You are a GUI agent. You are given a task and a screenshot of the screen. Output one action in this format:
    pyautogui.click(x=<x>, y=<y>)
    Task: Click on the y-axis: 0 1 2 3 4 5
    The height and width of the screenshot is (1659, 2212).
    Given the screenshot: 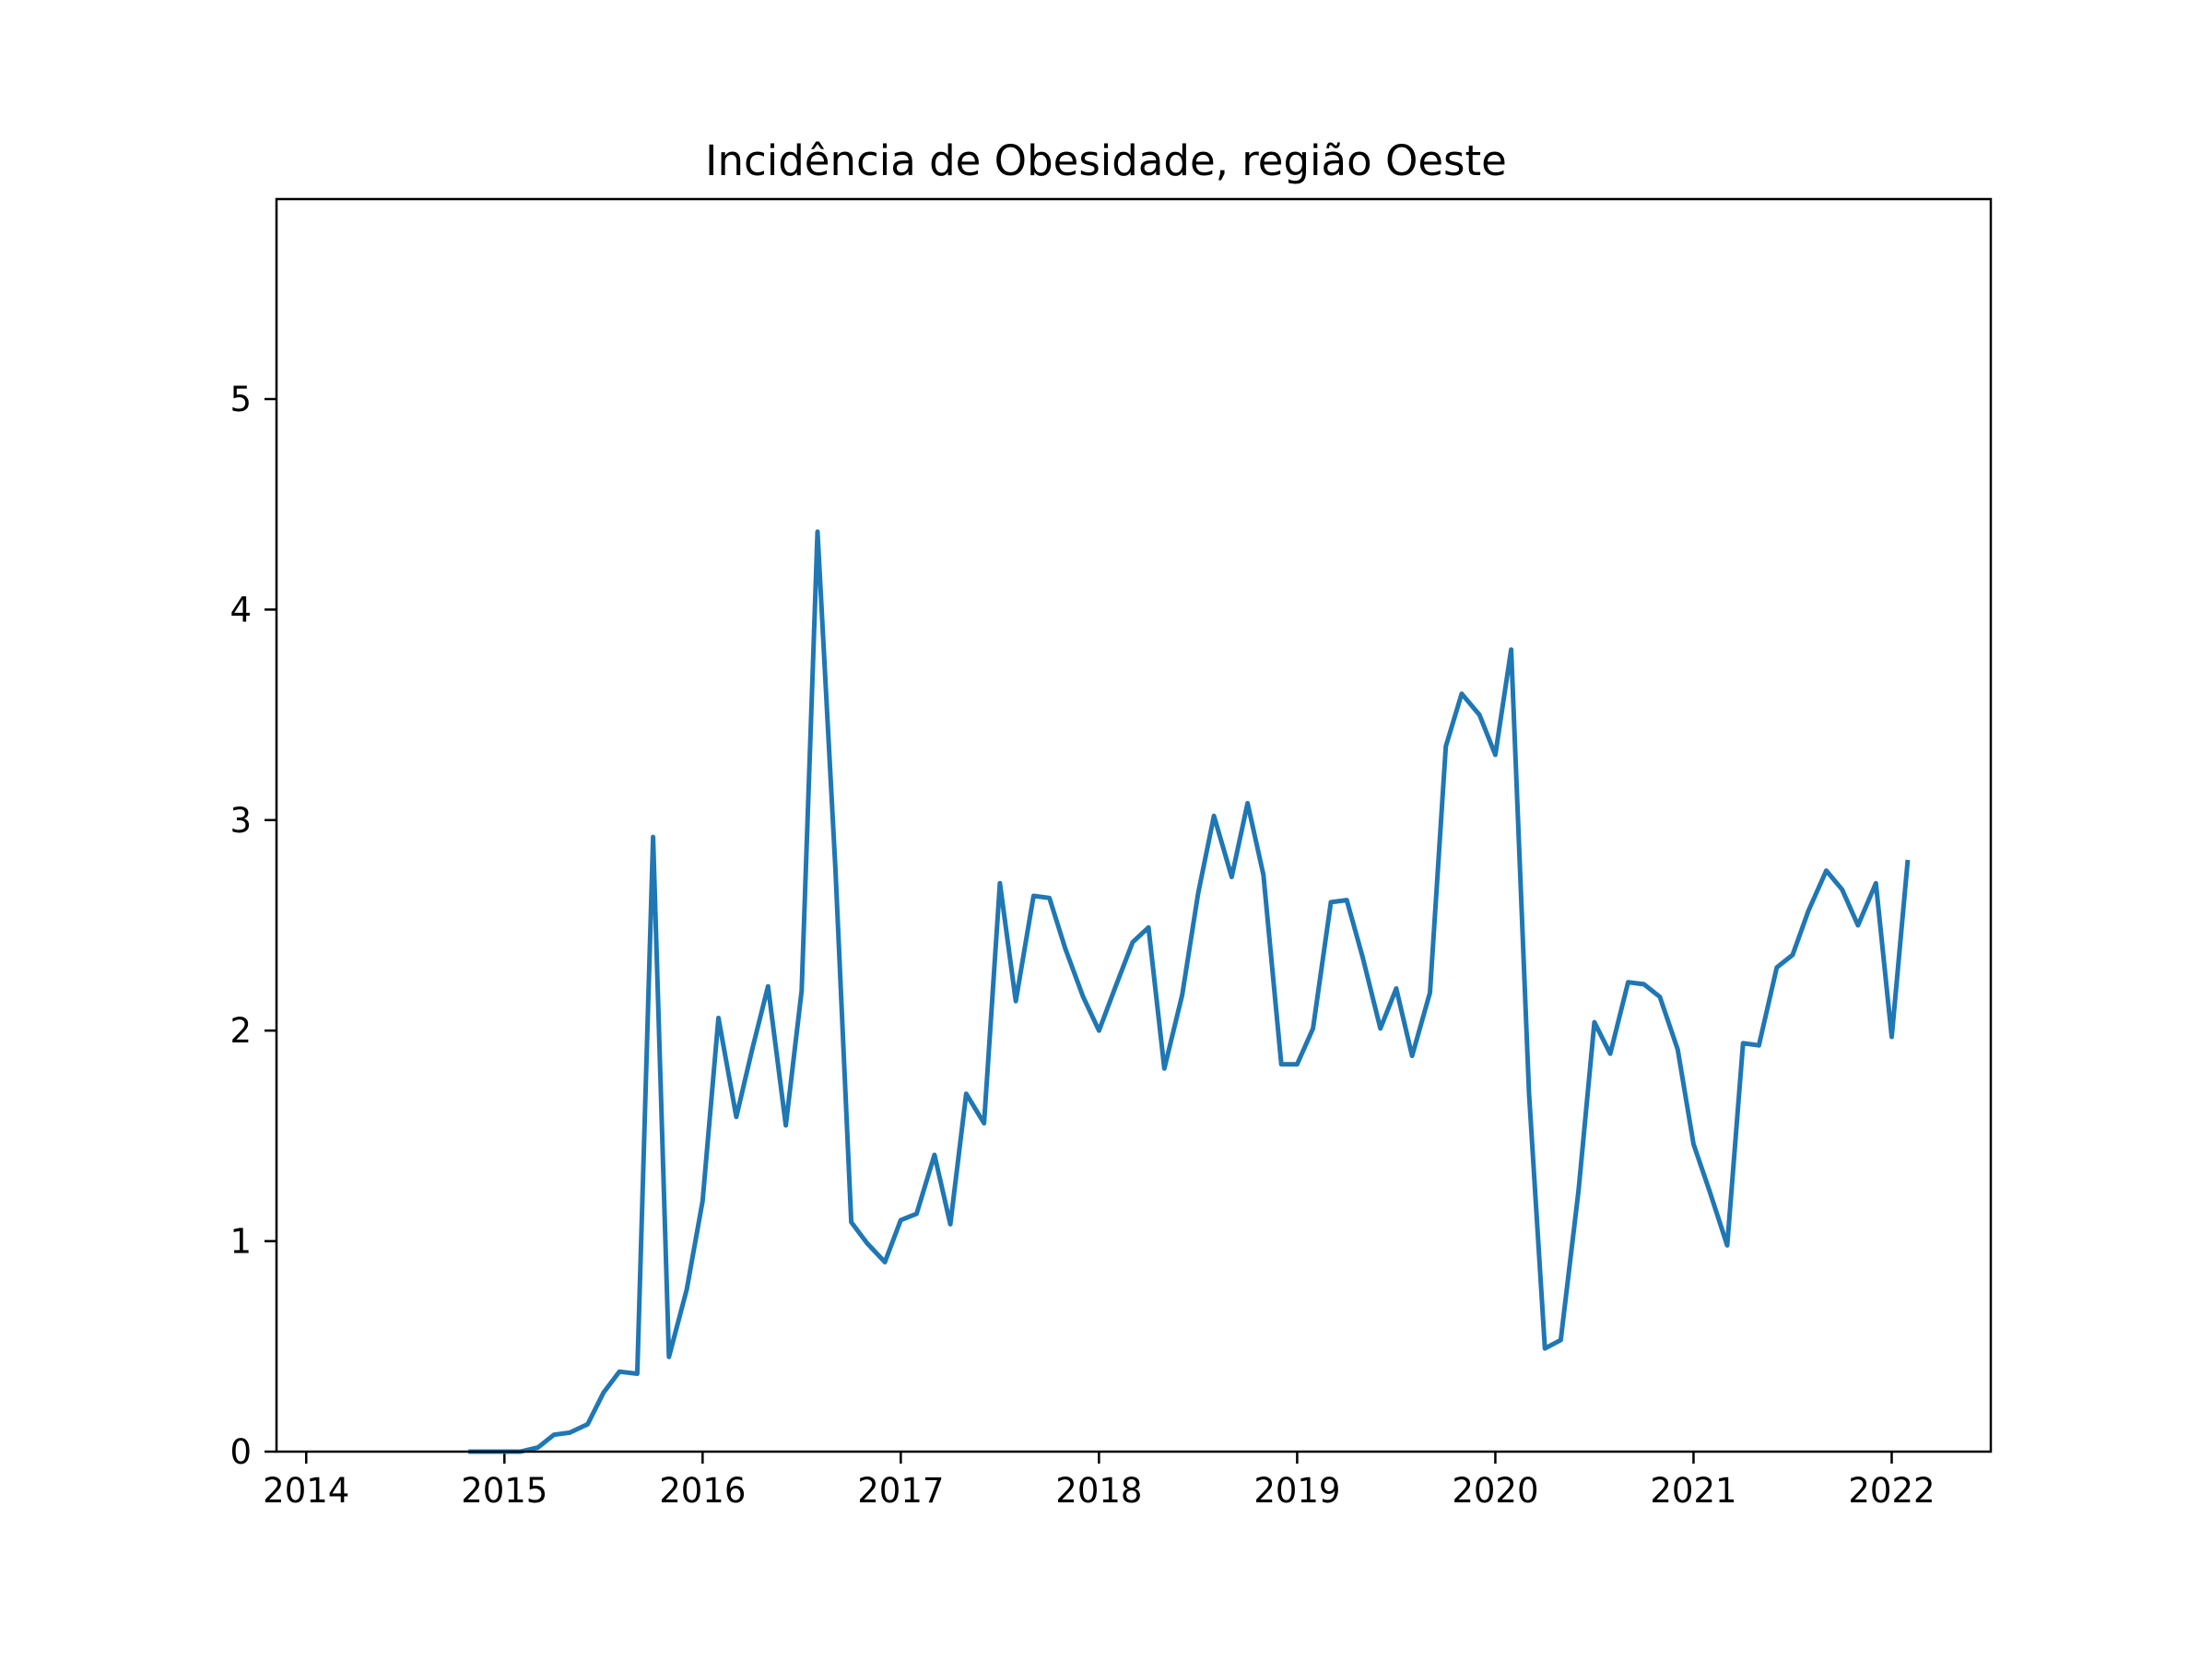 What is the action you would take?
    pyautogui.click(x=252, y=926)
    